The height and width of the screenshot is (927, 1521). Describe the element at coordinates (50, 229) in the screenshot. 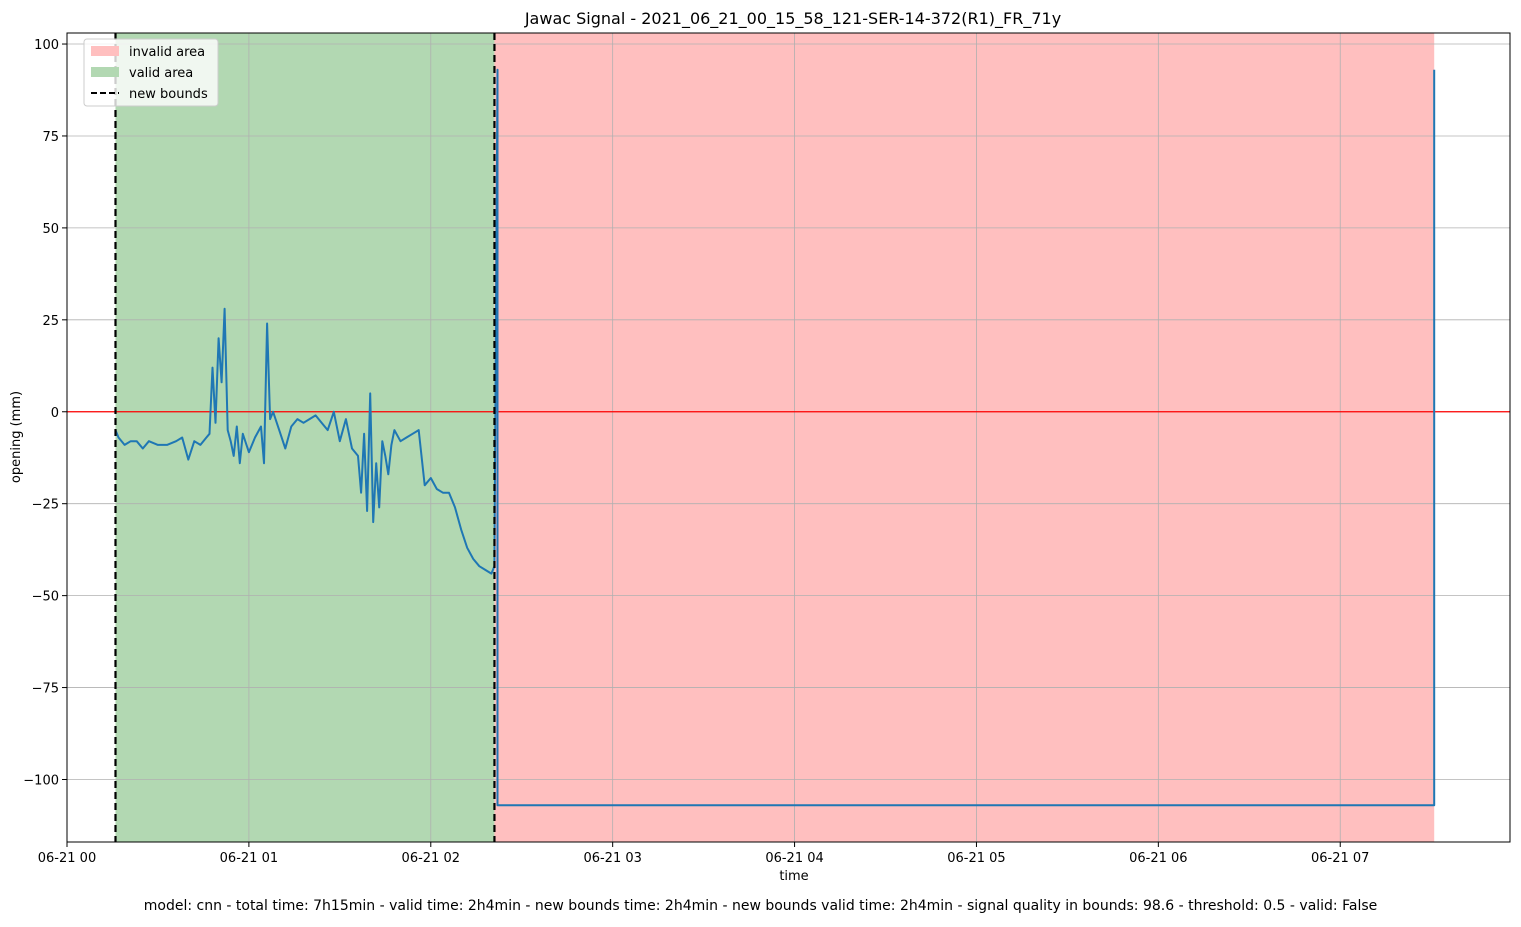

I see `y-tick-label: 50` at that location.